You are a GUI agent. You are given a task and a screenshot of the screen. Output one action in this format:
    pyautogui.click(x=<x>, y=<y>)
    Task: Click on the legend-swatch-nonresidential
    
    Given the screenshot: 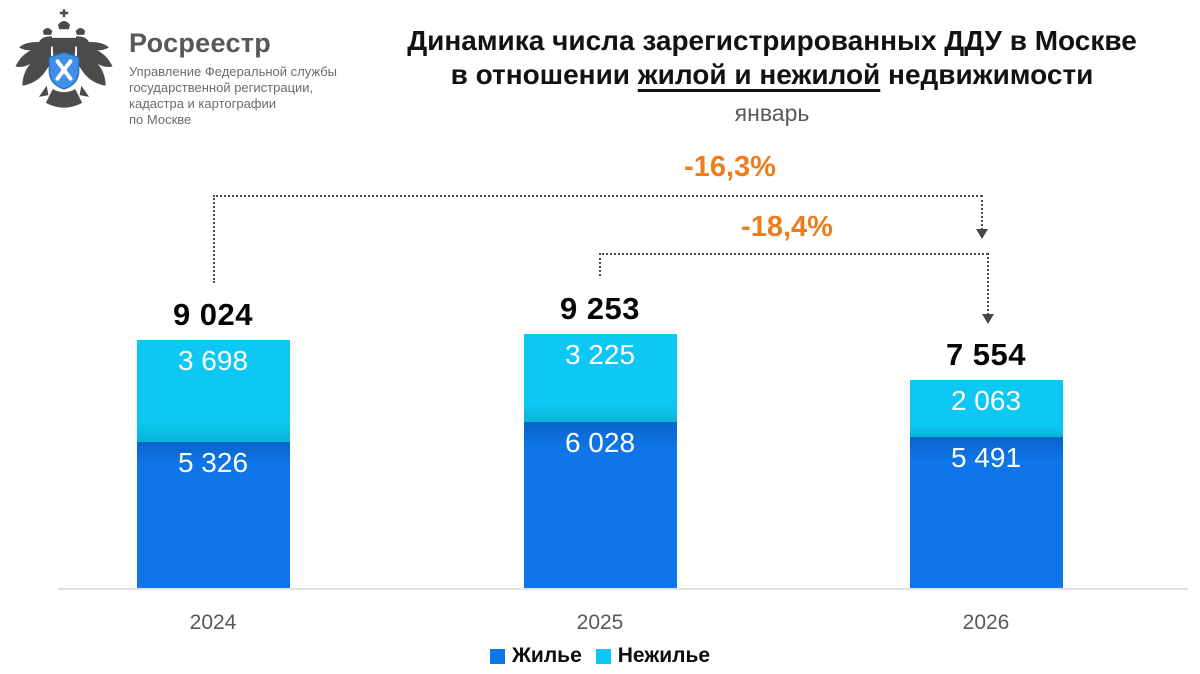 What is the action you would take?
    pyautogui.click(x=603, y=656)
    